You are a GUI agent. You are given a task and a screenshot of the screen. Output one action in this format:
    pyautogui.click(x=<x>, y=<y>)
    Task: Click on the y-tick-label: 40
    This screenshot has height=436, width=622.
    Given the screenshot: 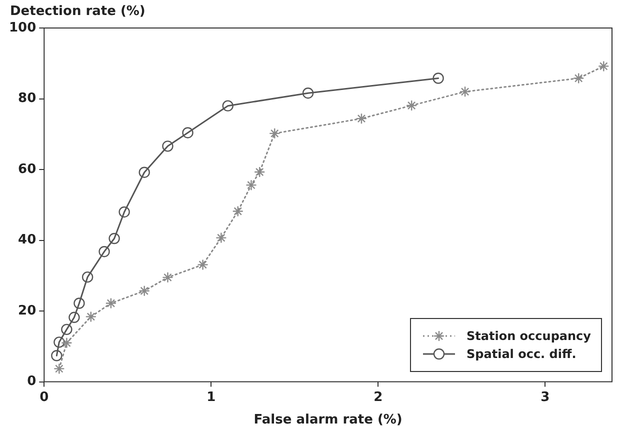 What is the action you would take?
    pyautogui.click(x=27, y=240)
    